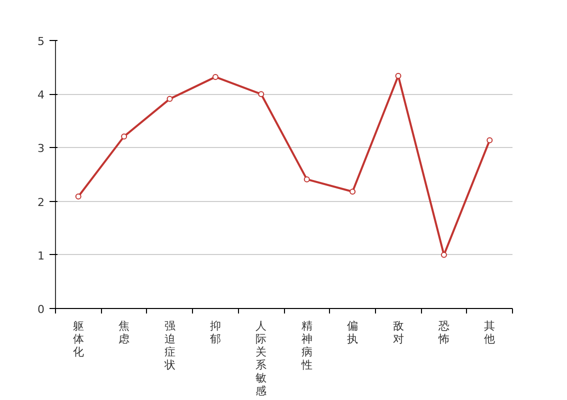 The width and height of the screenshot is (567, 400). Describe the element at coordinates (398, 333) in the screenshot. I see `x-tick-label: 敌对` at that location.